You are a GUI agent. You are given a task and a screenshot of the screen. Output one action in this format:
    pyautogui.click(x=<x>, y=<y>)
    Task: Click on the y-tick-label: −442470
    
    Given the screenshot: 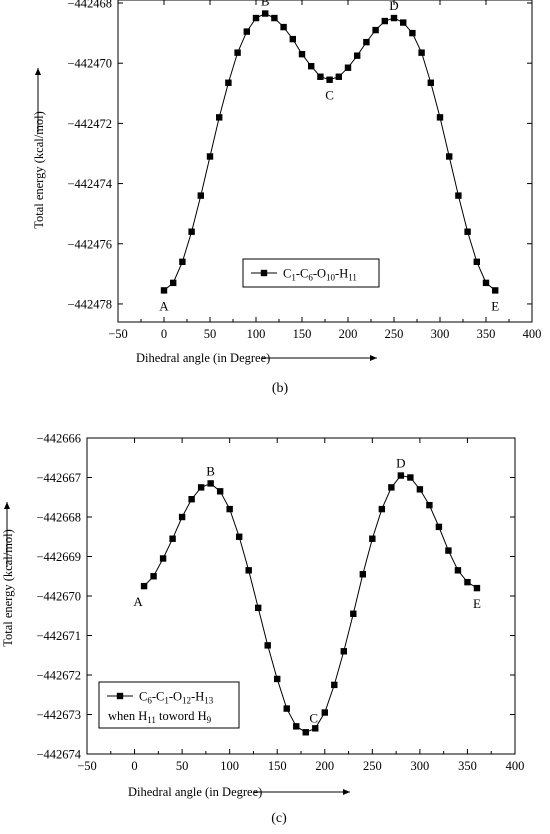 What is the action you would take?
    pyautogui.click(x=89, y=64)
    